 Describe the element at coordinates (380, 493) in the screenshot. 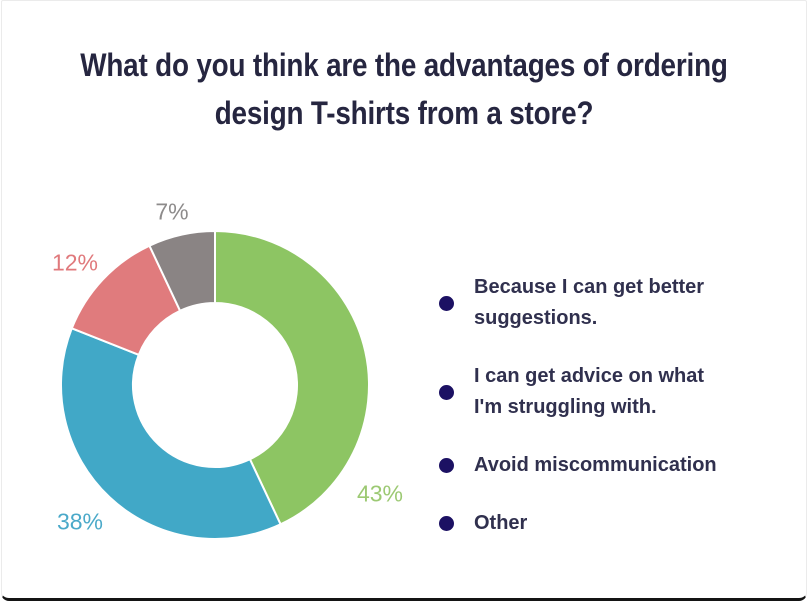

I see `slice-percent-label-0: 43%` at that location.